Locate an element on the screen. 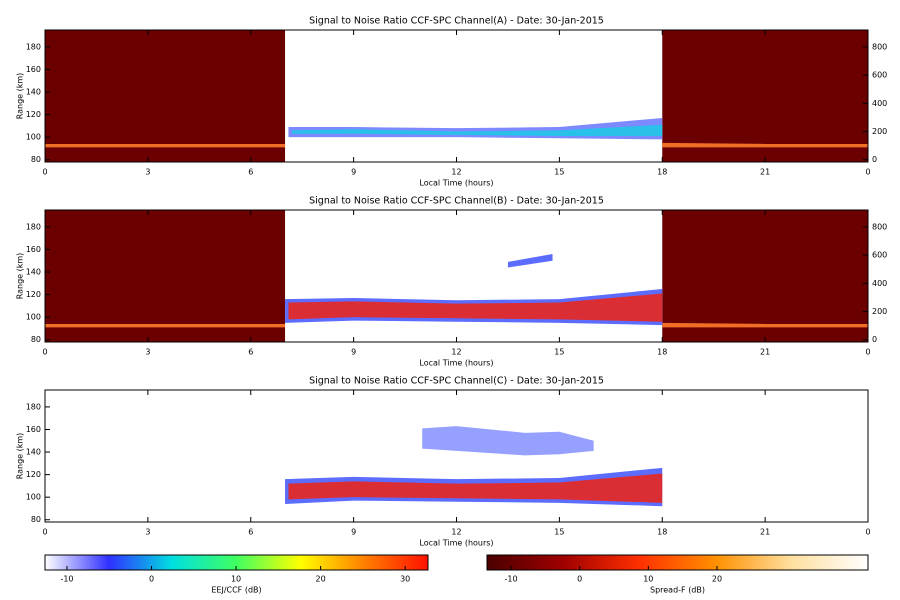 The image size is (900, 600). colorbar-label: EEJ/CCF (dB) is located at coordinates (236, 590).